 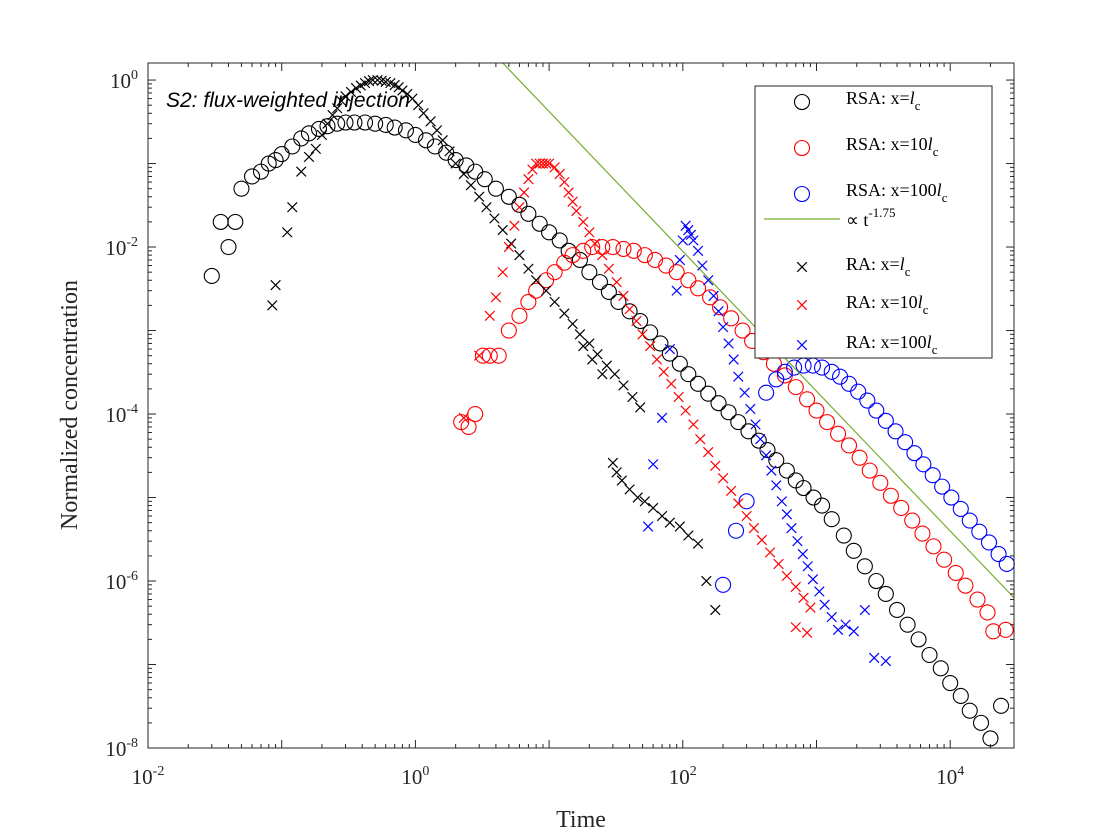 I want to click on x-tick-label: 10⁴, so click(x=950, y=776).